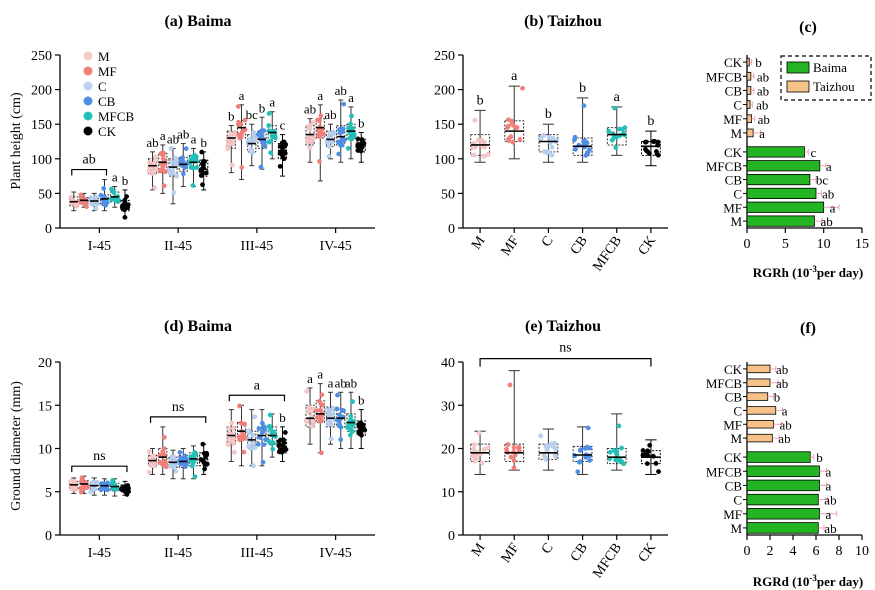  What do you see at coordinates (819, 457) in the screenshot?
I see `panel-f-sig-letter: b` at bounding box center [819, 457].